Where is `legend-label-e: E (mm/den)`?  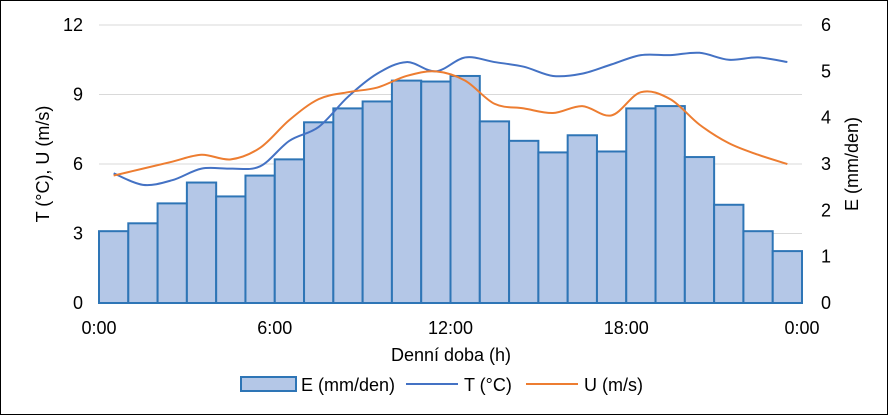
legend-label-e: E (mm/den) is located at coordinates (348, 385).